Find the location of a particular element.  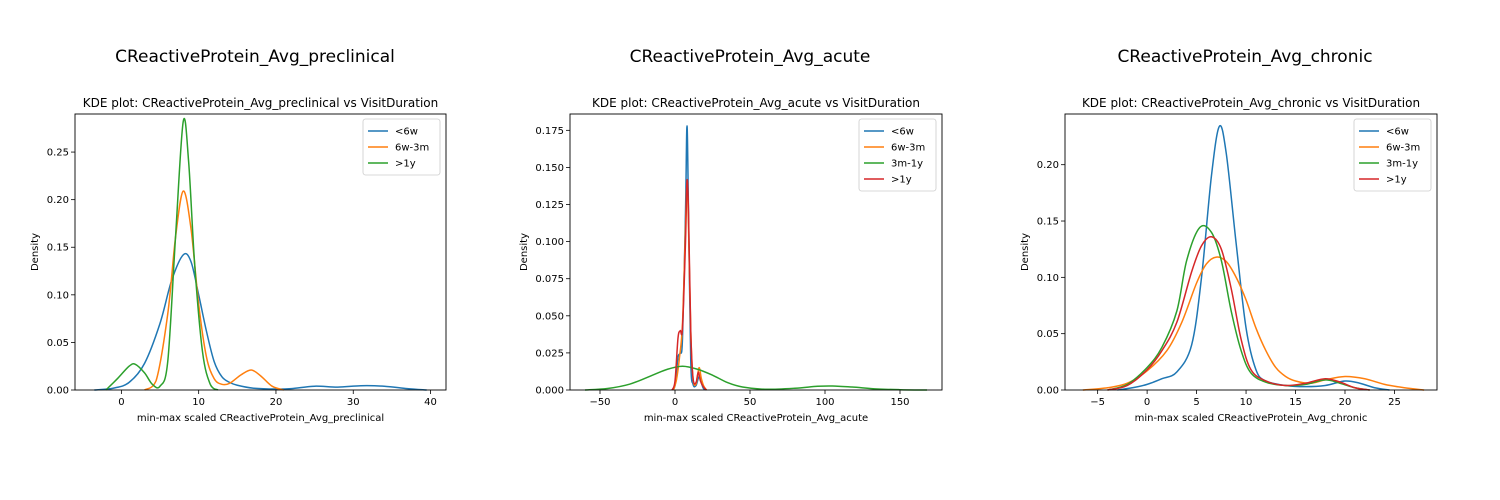

y-tick-label: 0.100 is located at coordinates (549, 242).